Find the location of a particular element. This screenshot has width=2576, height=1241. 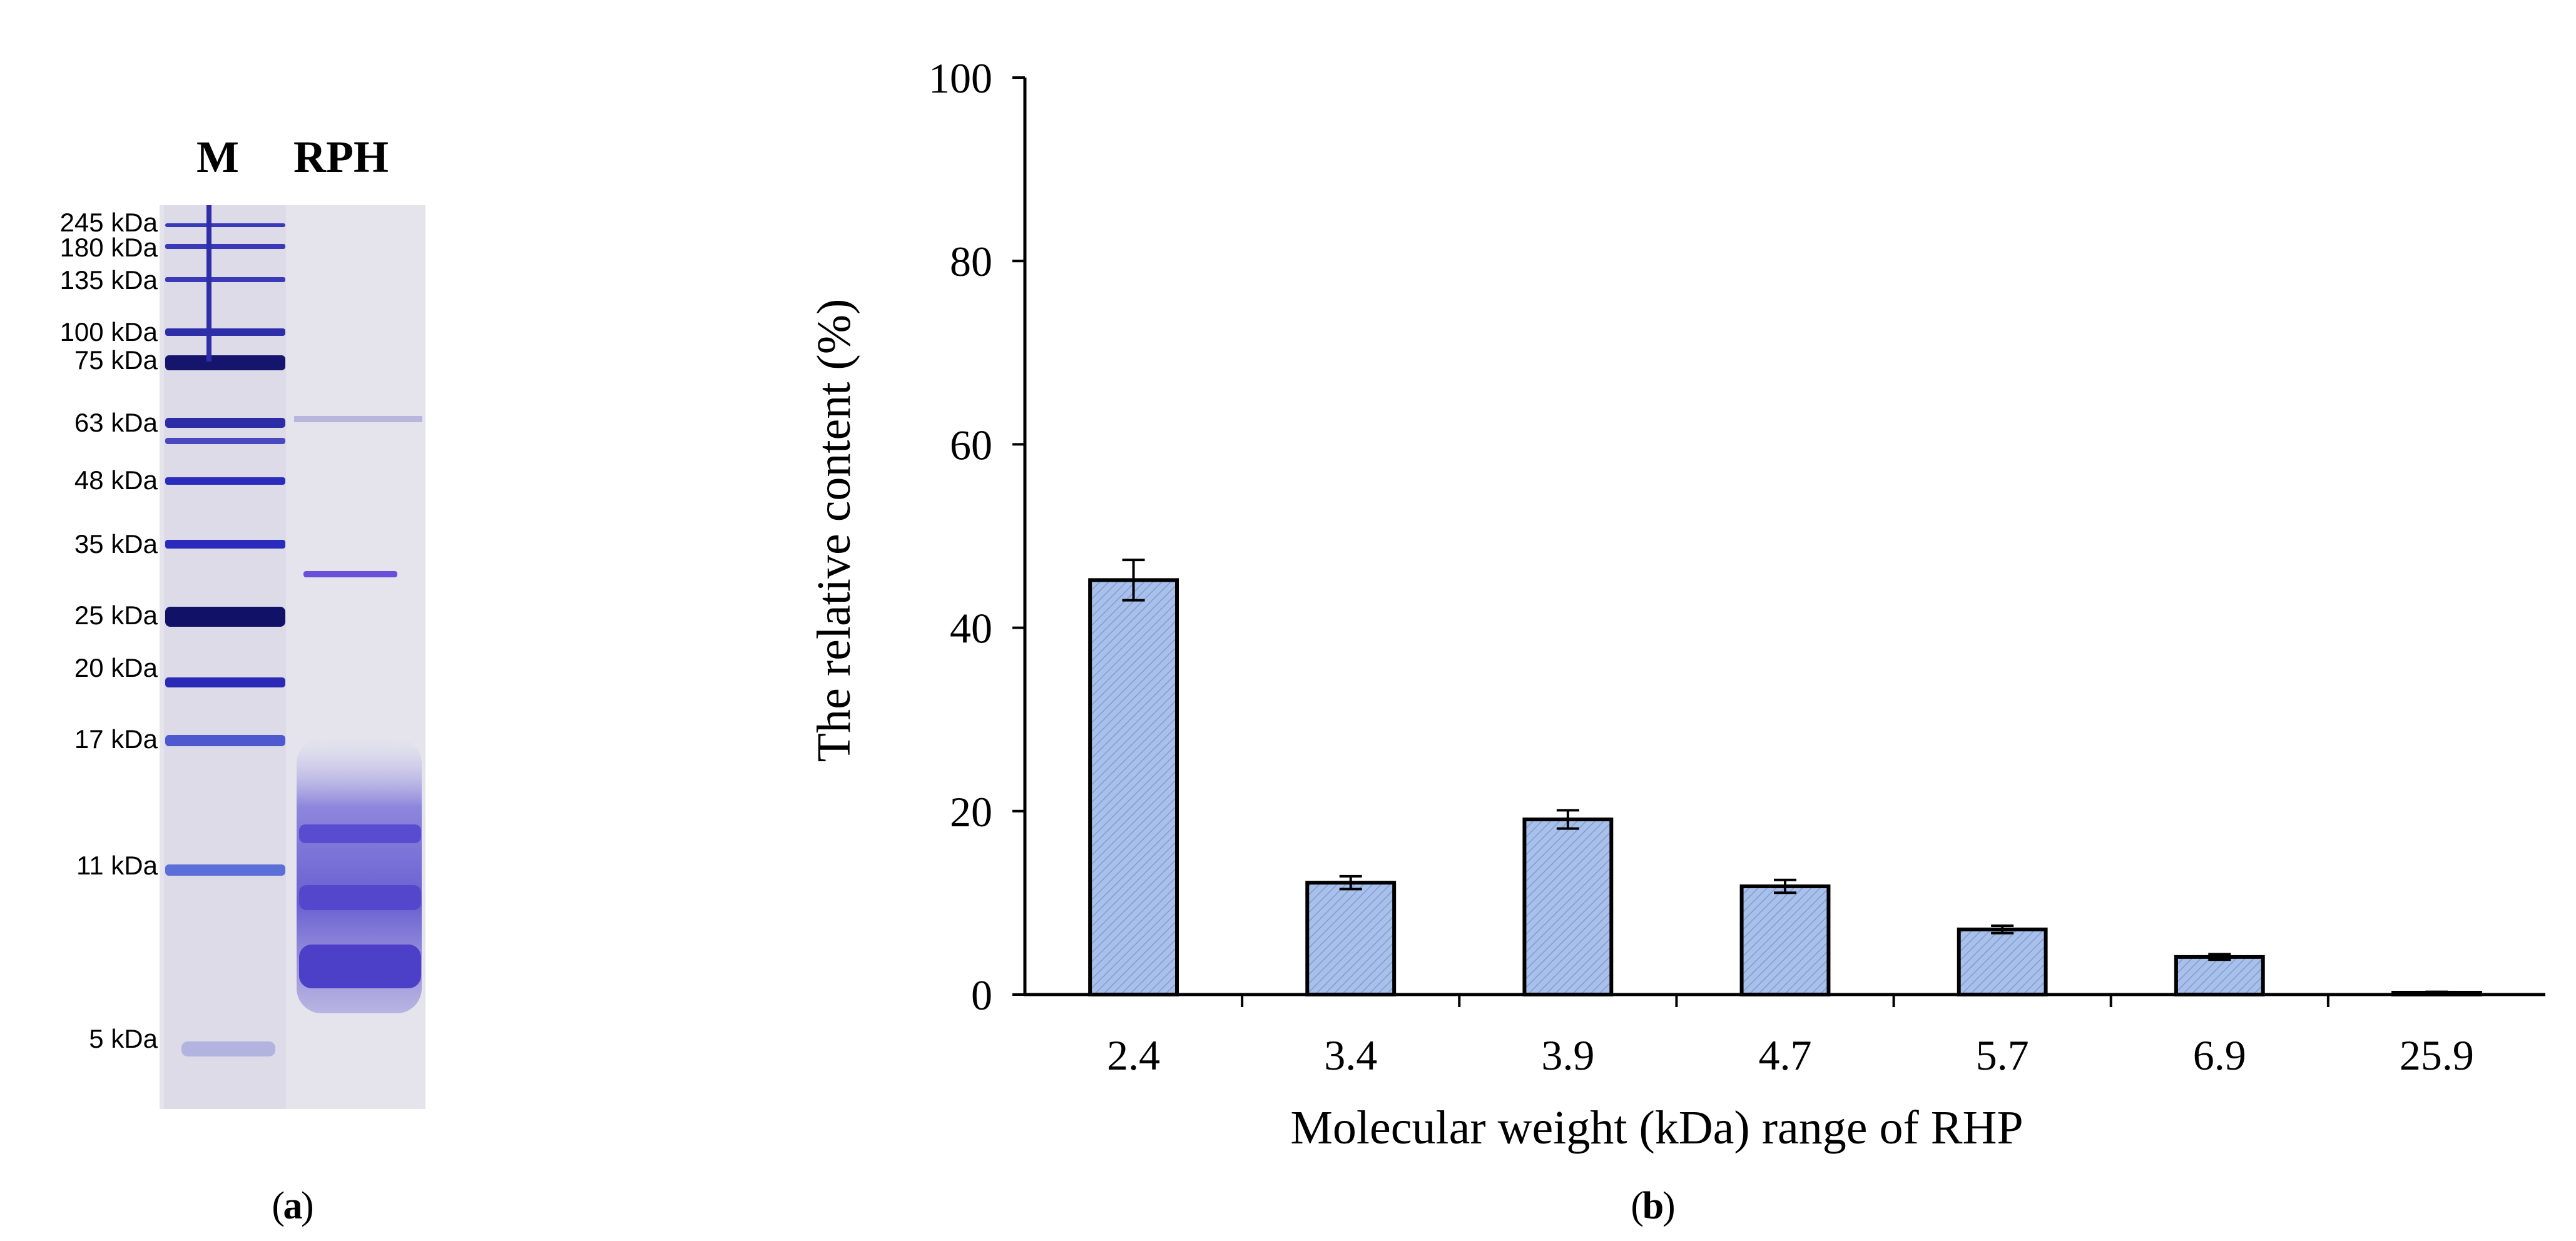

marker-label: 180 kDa is located at coordinates (109, 247).